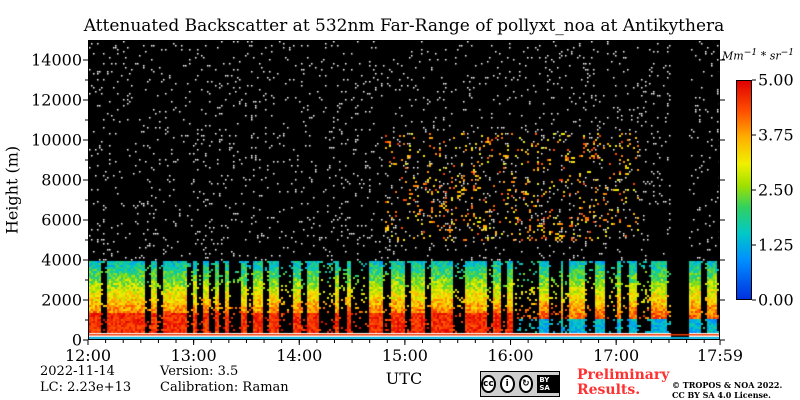  What do you see at coordinates (744, 190) in the screenshot?
I see `colorbar` at bounding box center [744, 190].